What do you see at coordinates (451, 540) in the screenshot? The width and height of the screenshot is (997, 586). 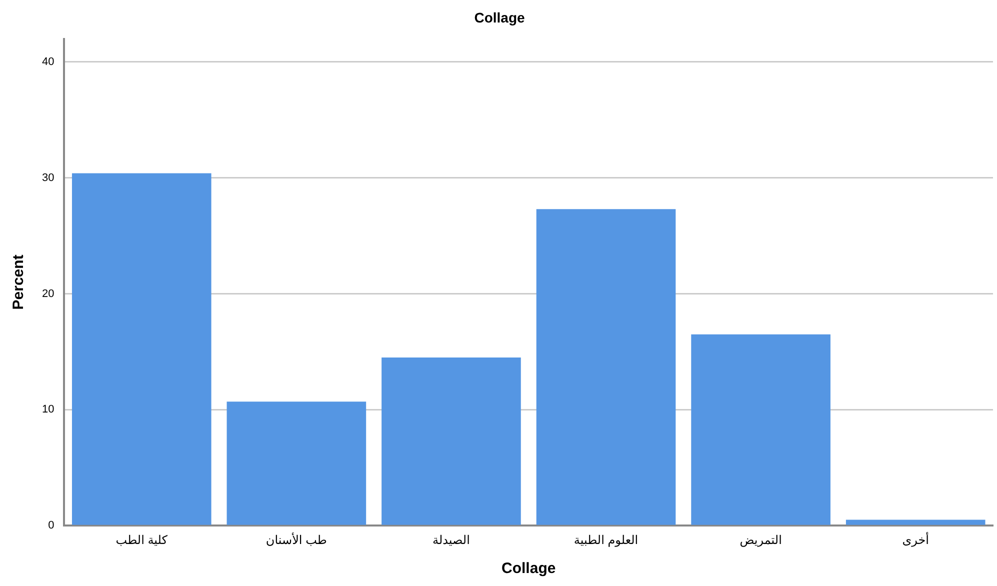 I see `x-tick-label: الصيدلة` at bounding box center [451, 540].